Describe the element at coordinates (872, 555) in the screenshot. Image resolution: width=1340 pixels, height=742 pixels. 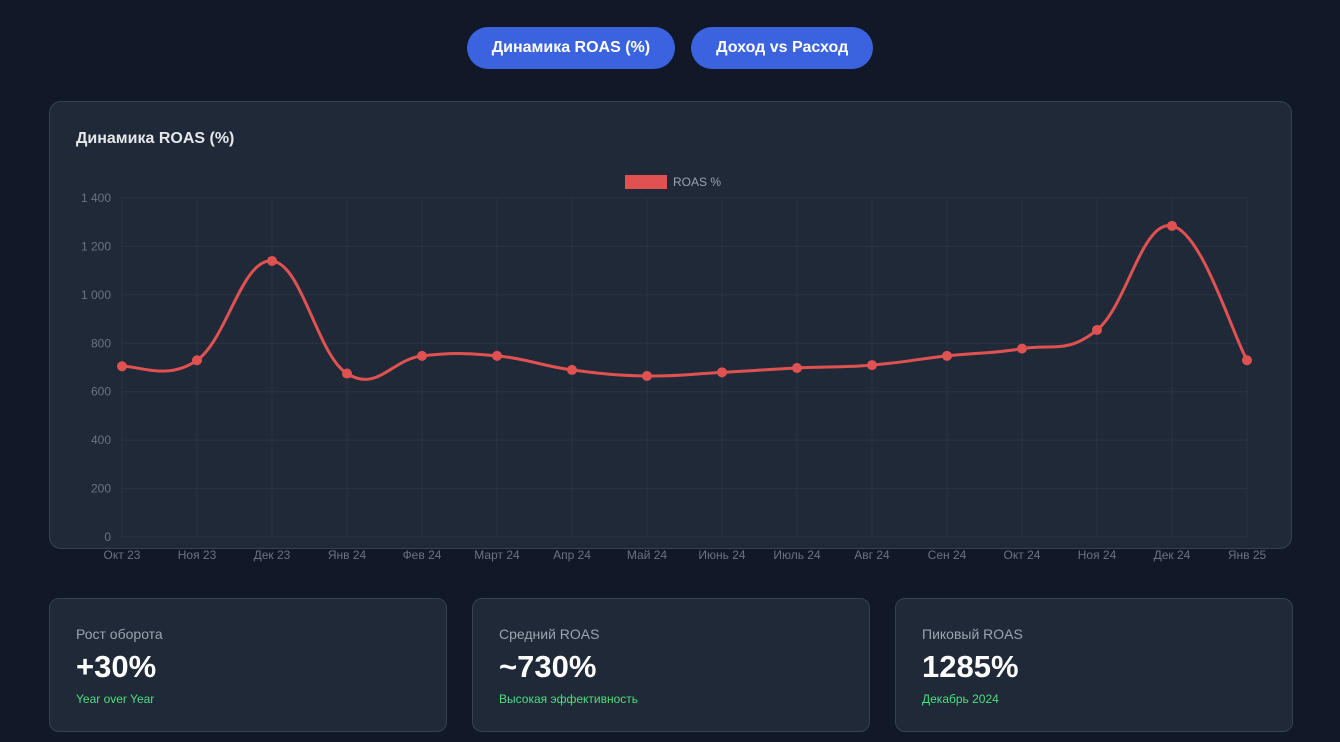
I see `x-tick-label: Авг 24` at that location.